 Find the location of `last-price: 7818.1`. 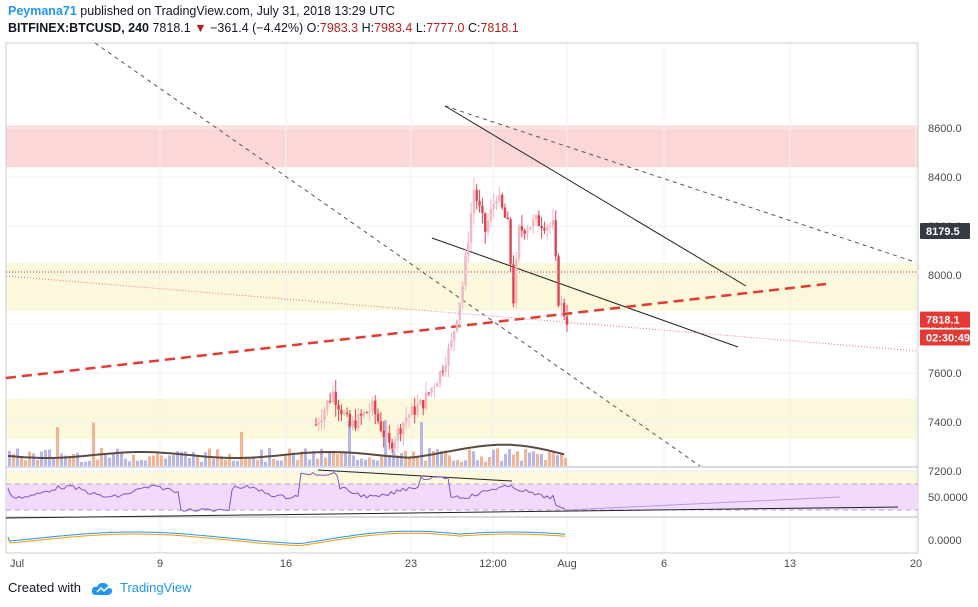

last-price: 7818.1 is located at coordinates (171, 28).